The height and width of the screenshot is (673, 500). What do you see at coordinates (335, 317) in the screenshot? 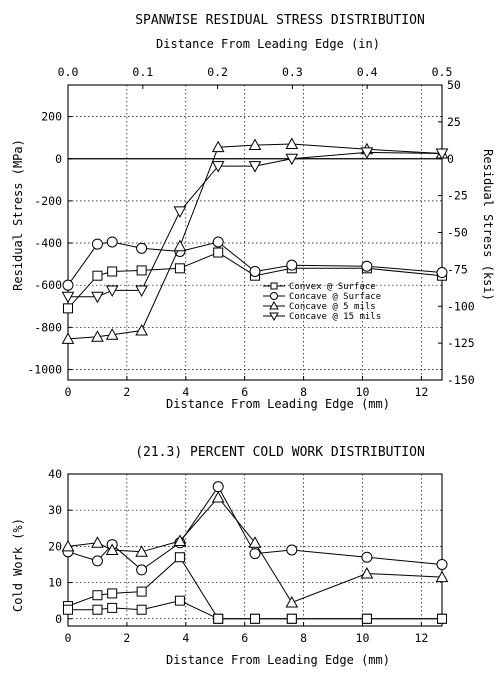
I see `legend-label: Concave @ 15 mils` at bounding box center [335, 317].